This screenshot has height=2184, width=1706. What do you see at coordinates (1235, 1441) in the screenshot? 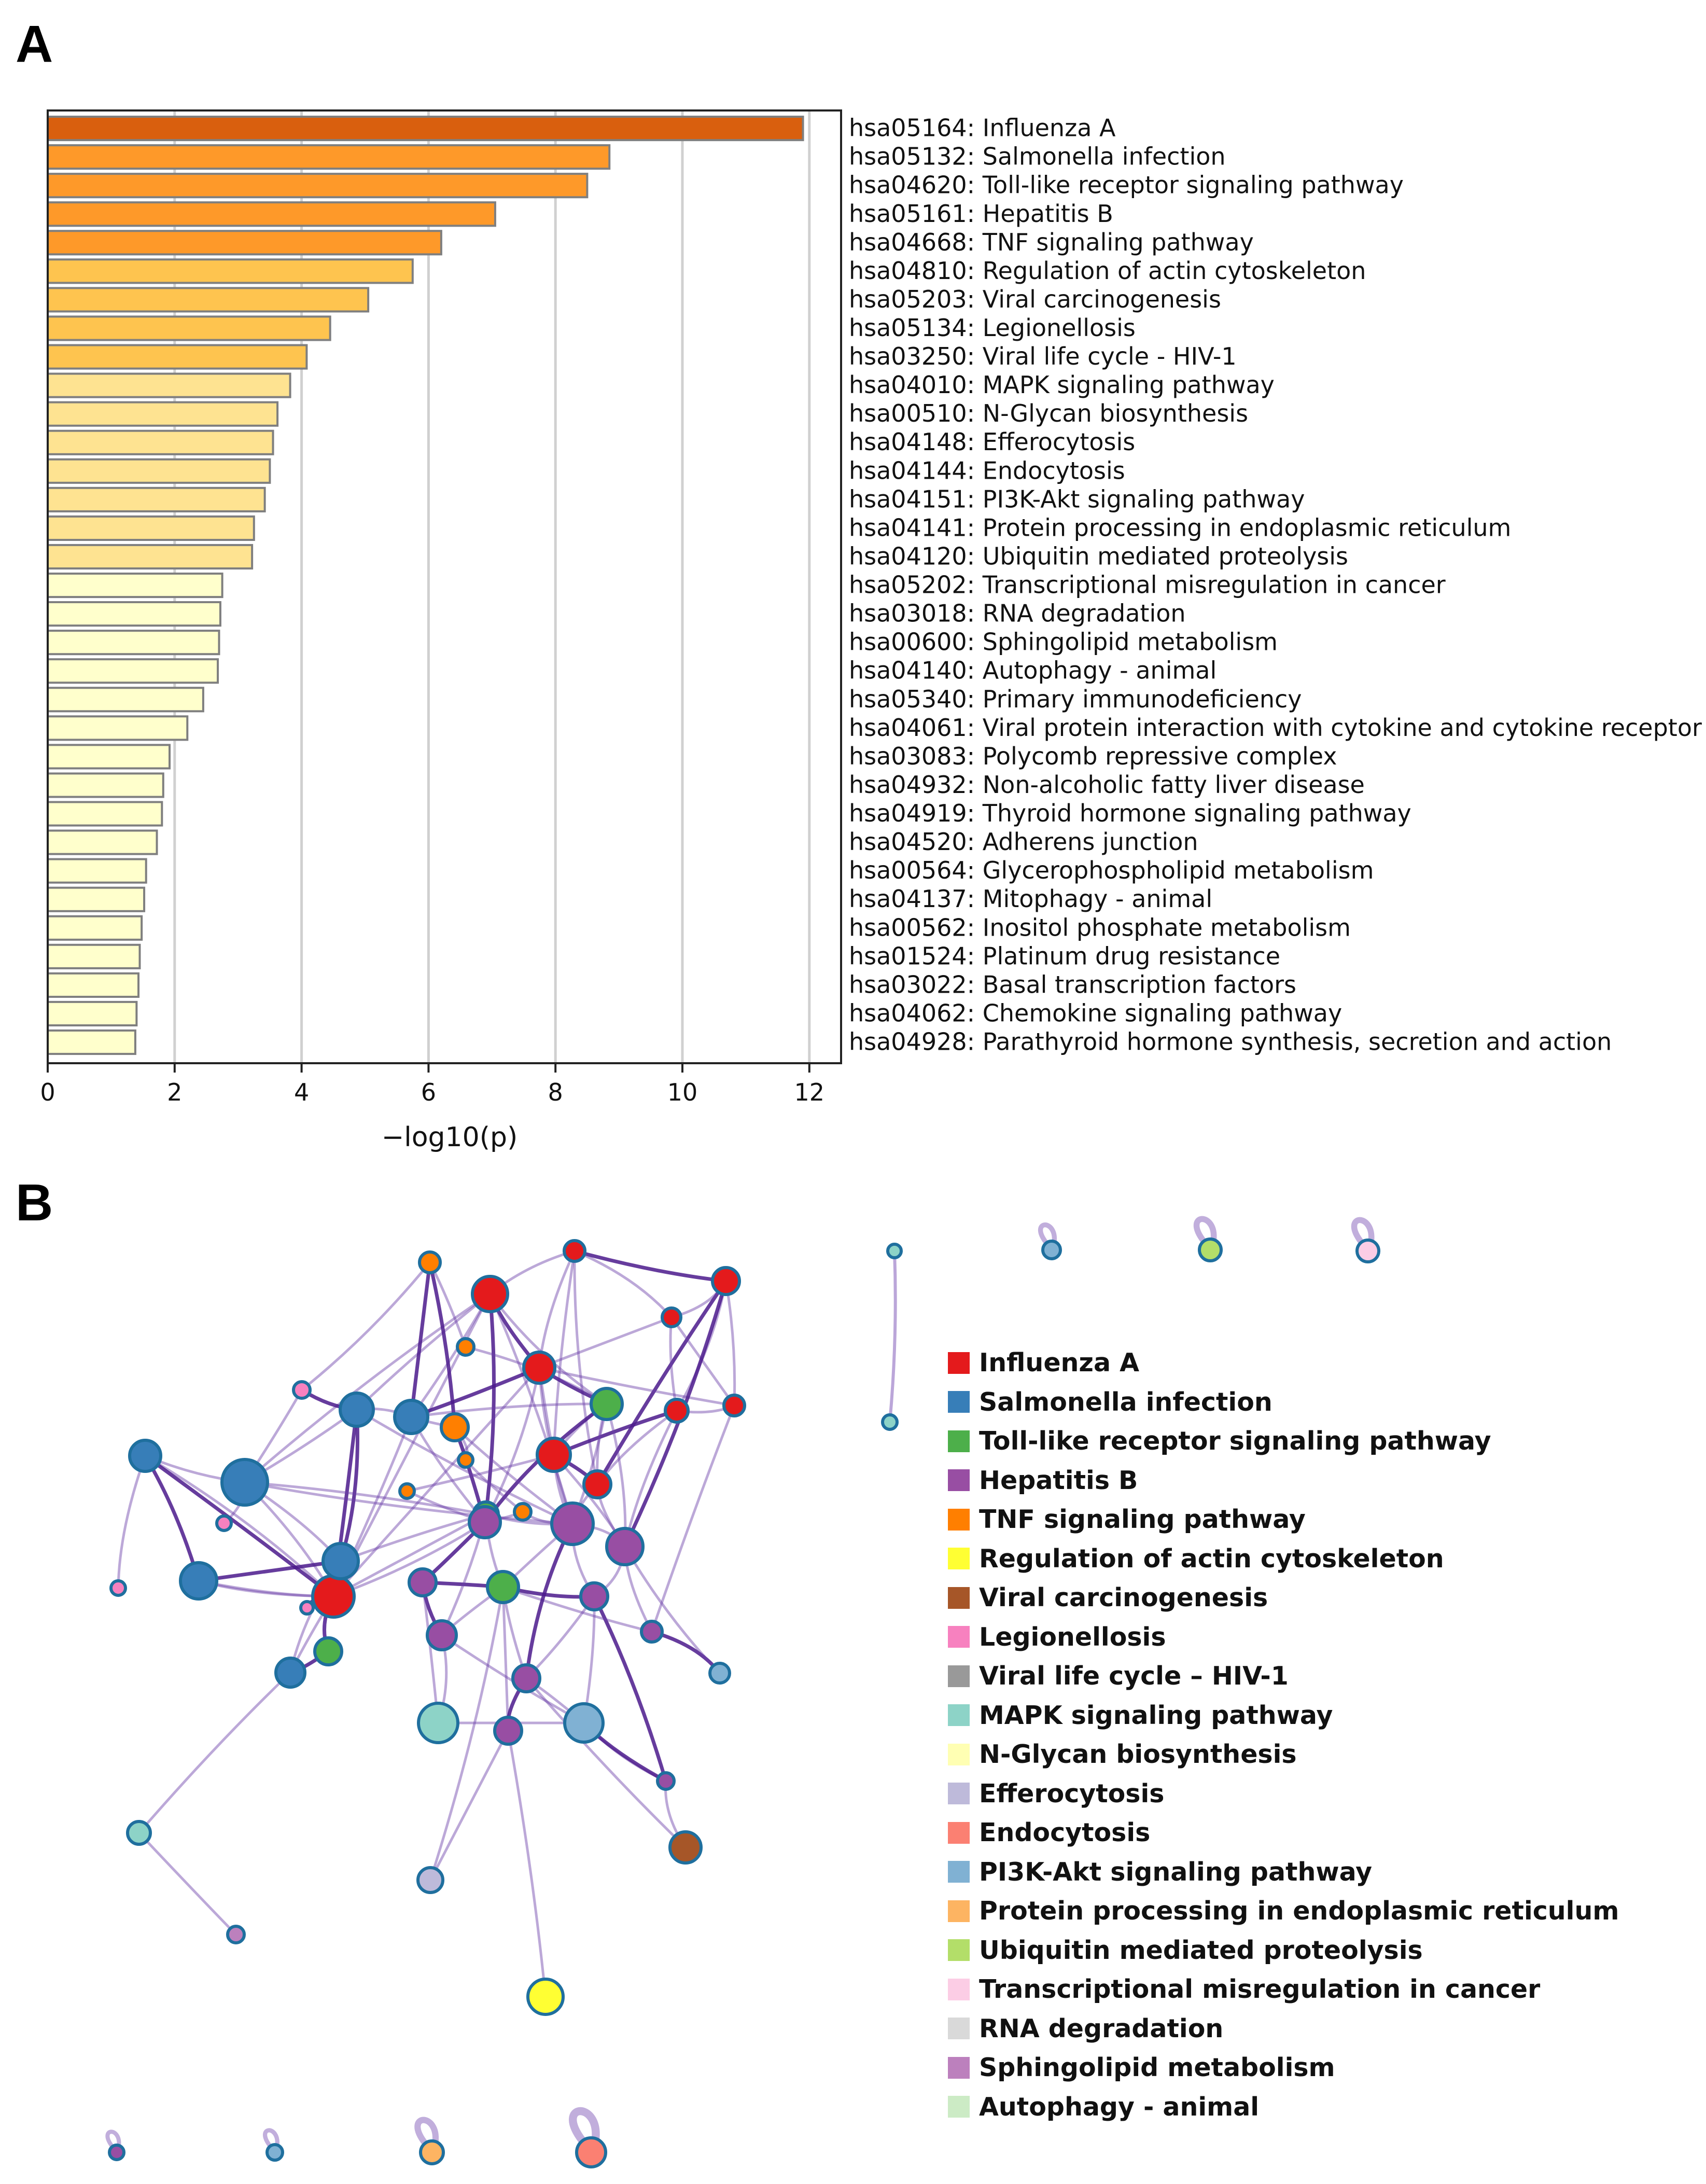
I see `legend-label: Toll-like receptor signaling pathway` at bounding box center [1235, 1441].